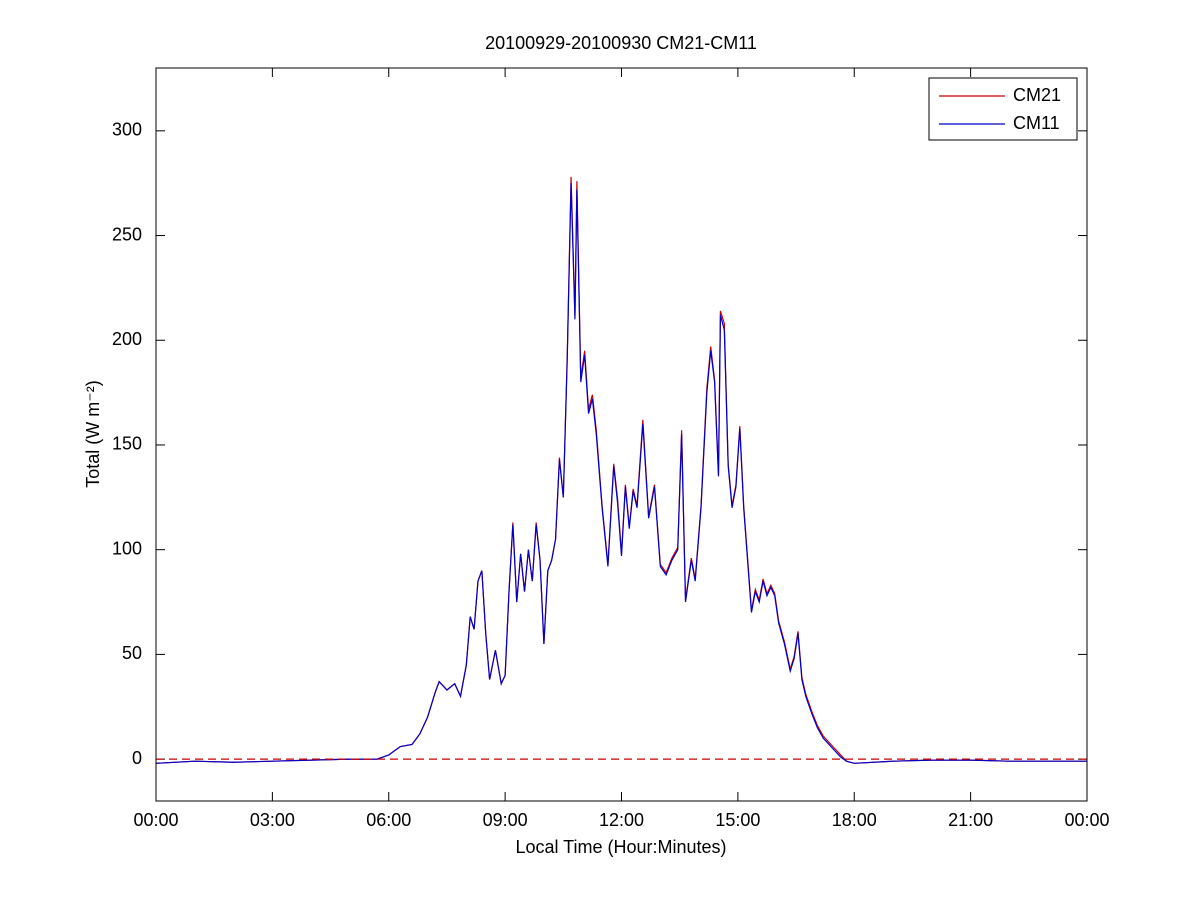 The width and height of the screenshot is (1201, 901). What do you see at coordinates (737, 820) in the screenshot?
I see `x-tick-label: 15:00` at bounding box center [737, 820].